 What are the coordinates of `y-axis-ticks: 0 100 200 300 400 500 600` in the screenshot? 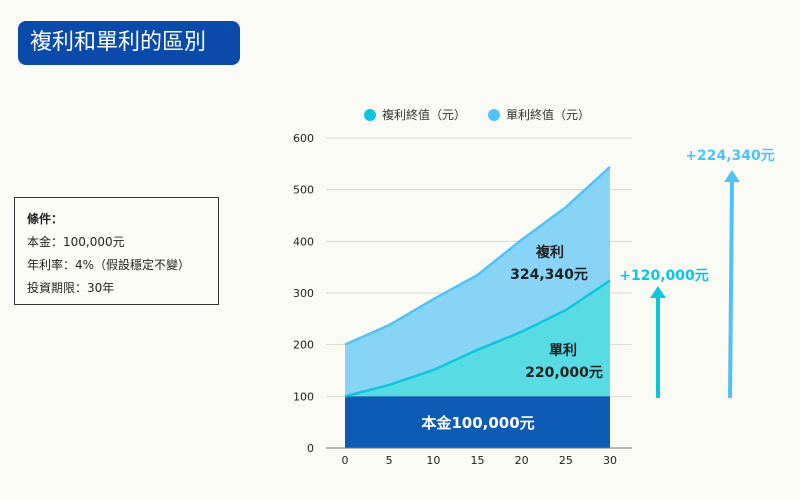 It's located at (303, 293).